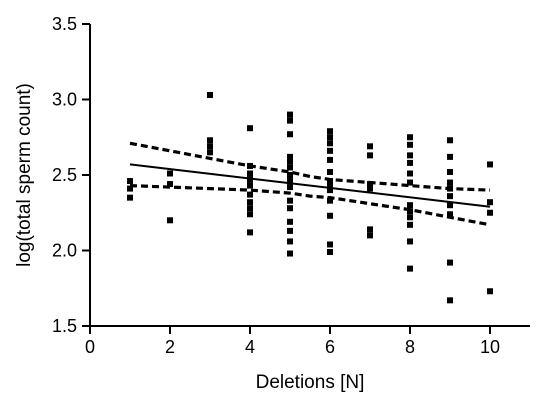  Describe the element at coordinates (90, 347) in the screenshot. I see `x-tick-label: 0` at that location.